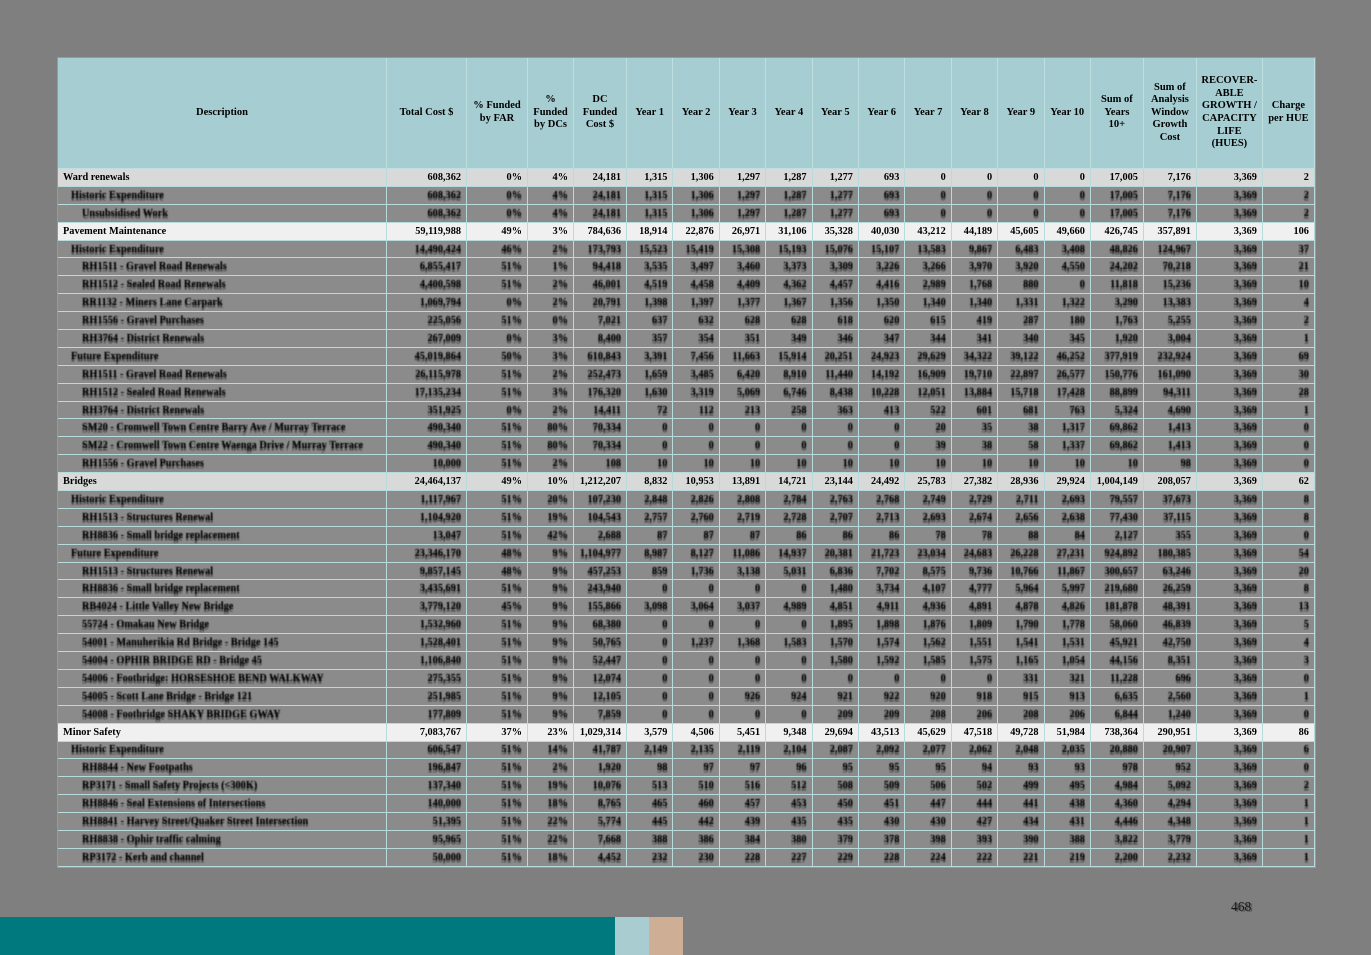 Image resolution: width=1371 pixels, height=955 pixels. I want to click on cell-value: 2,048, so click(1021, 750).